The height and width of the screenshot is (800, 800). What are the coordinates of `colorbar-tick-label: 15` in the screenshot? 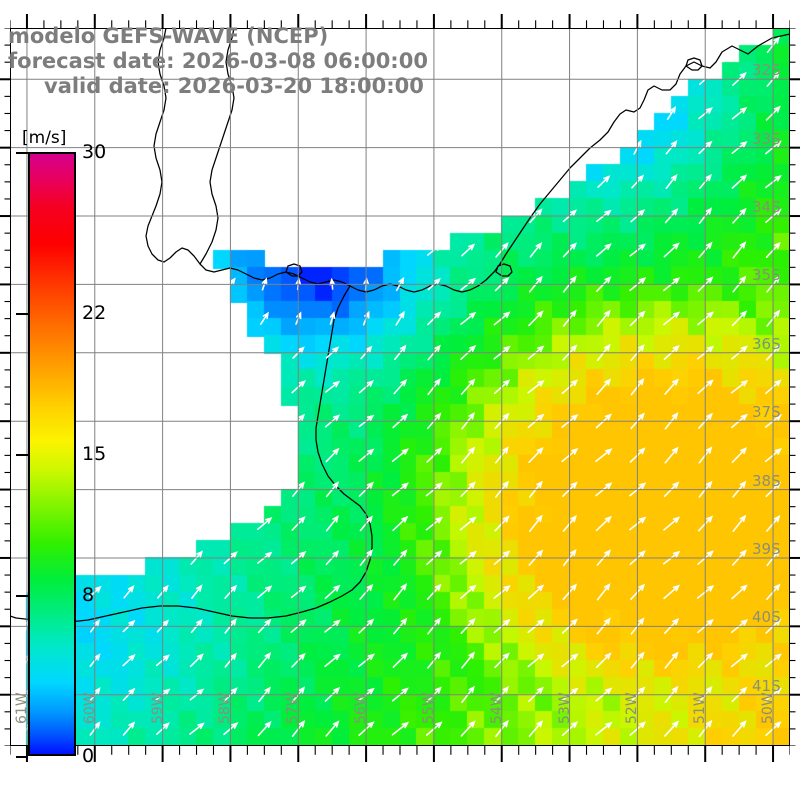 It's located at (94, 454).